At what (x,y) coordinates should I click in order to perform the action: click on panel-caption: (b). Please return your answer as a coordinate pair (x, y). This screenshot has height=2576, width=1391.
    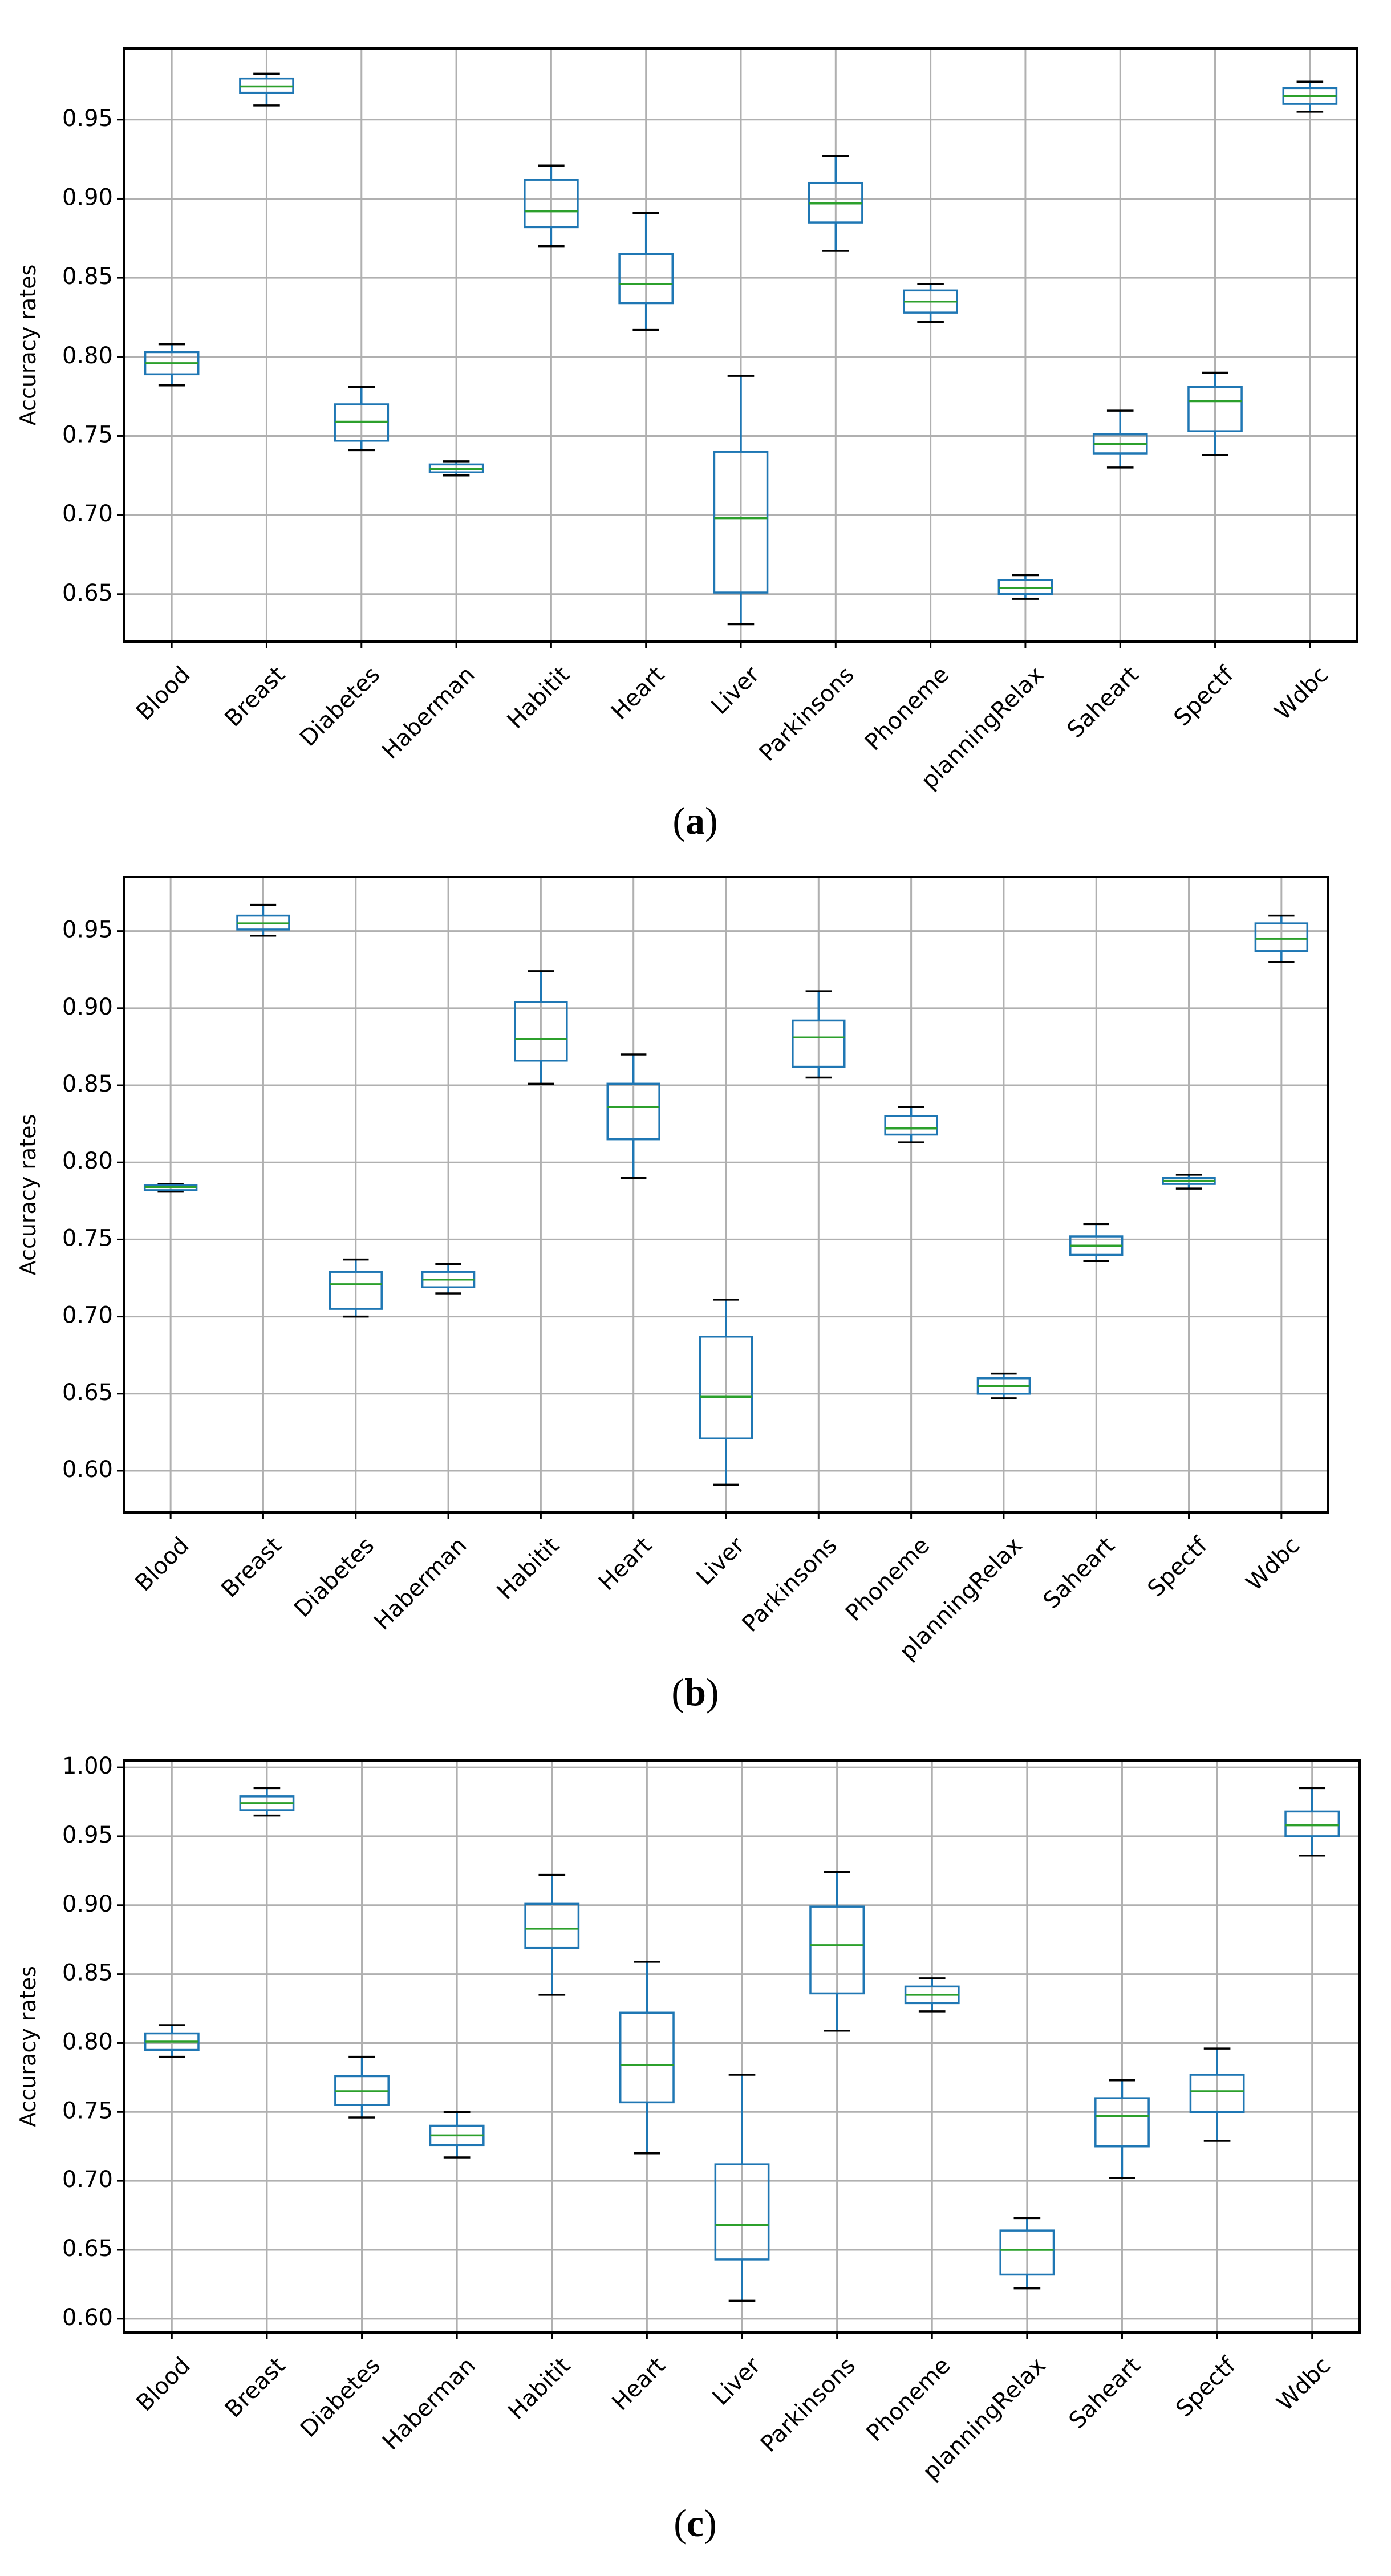
    Looking at the image, I should click on (695, 1692).